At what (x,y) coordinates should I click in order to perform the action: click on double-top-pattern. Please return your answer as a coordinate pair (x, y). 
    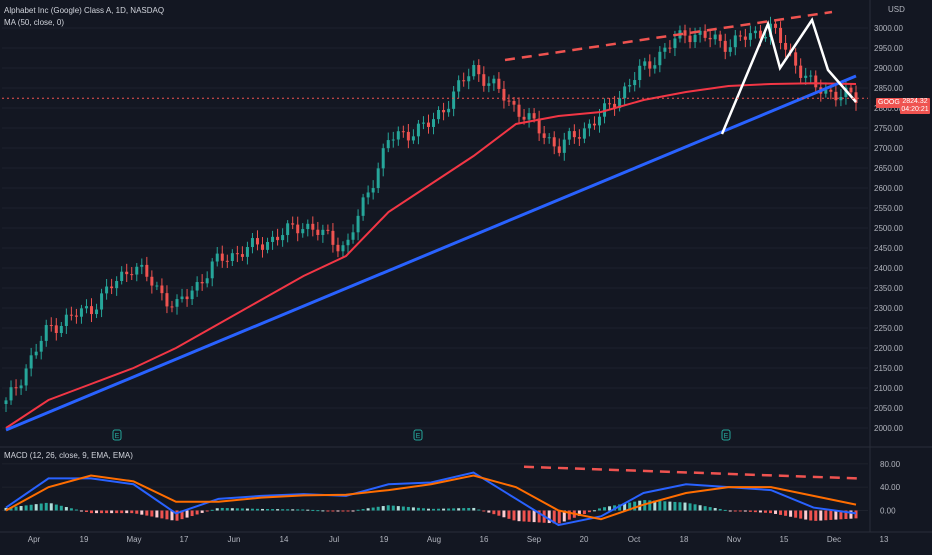
    Looking at the image, I should click on (788, 76).